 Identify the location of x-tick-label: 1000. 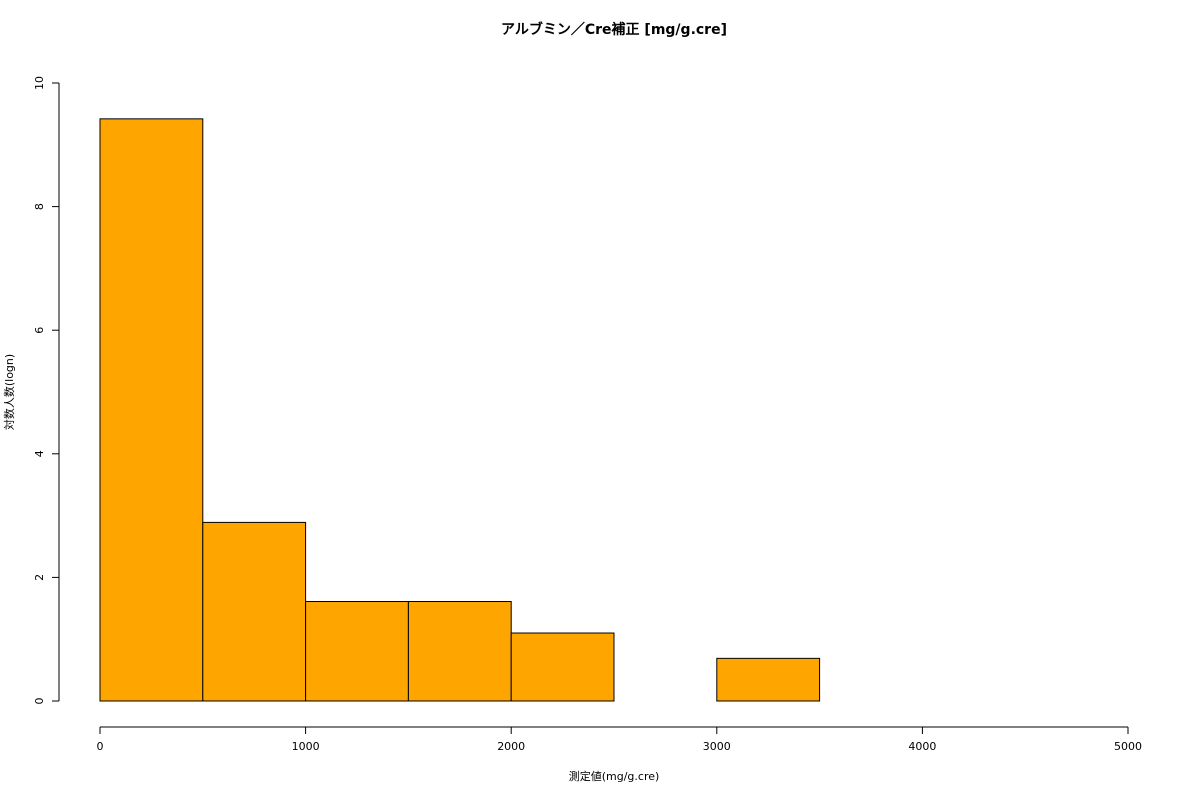
(306, 746).